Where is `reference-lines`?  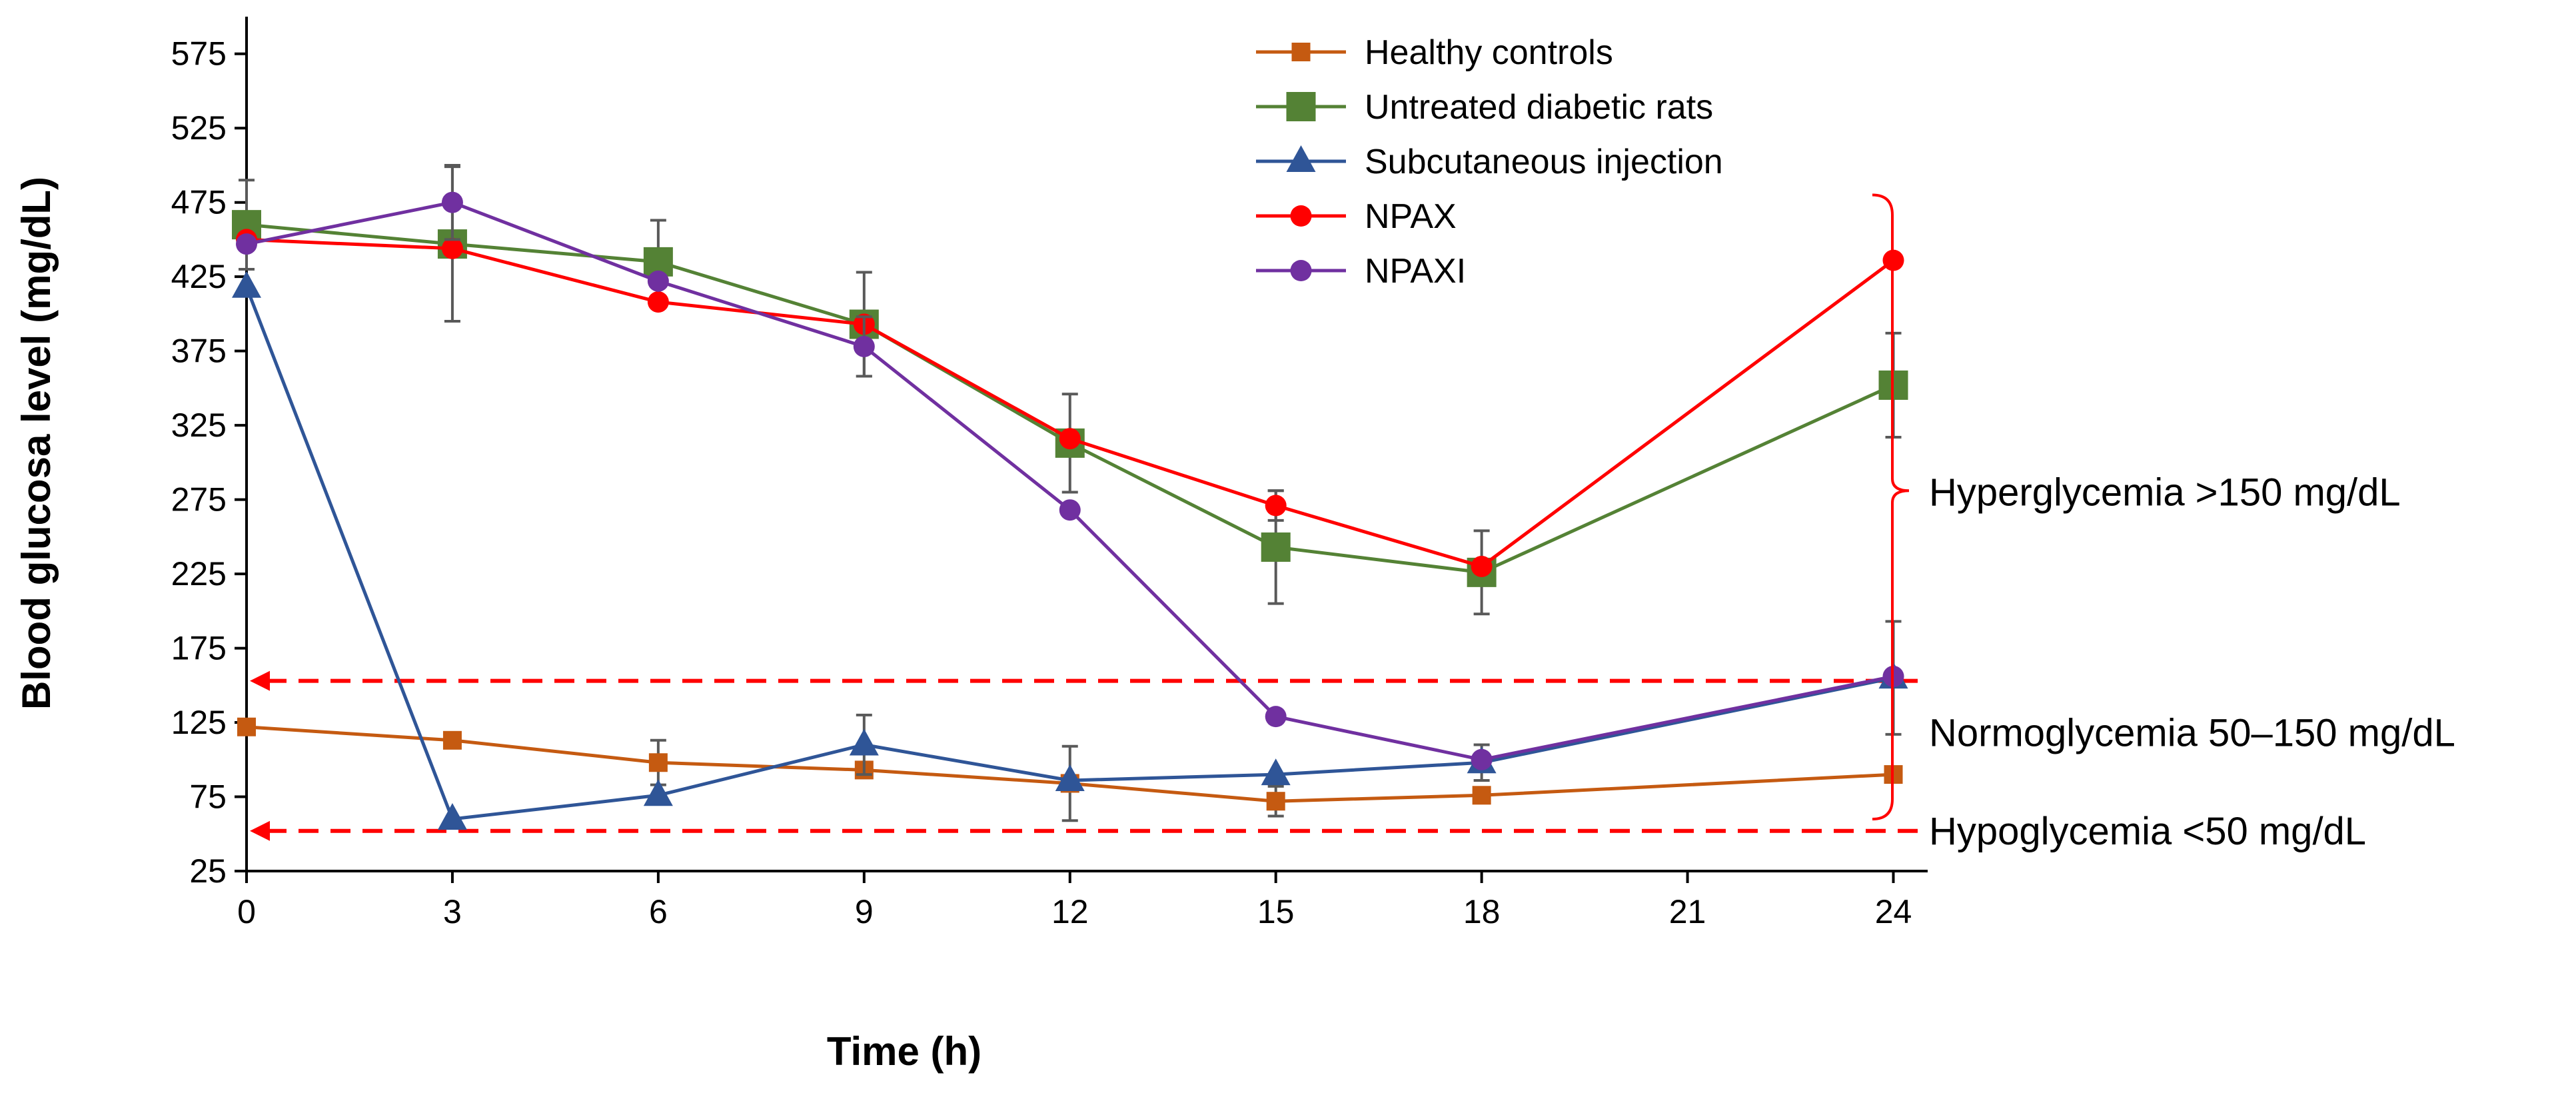
reference-lines is located at coordinates (1089, 756).